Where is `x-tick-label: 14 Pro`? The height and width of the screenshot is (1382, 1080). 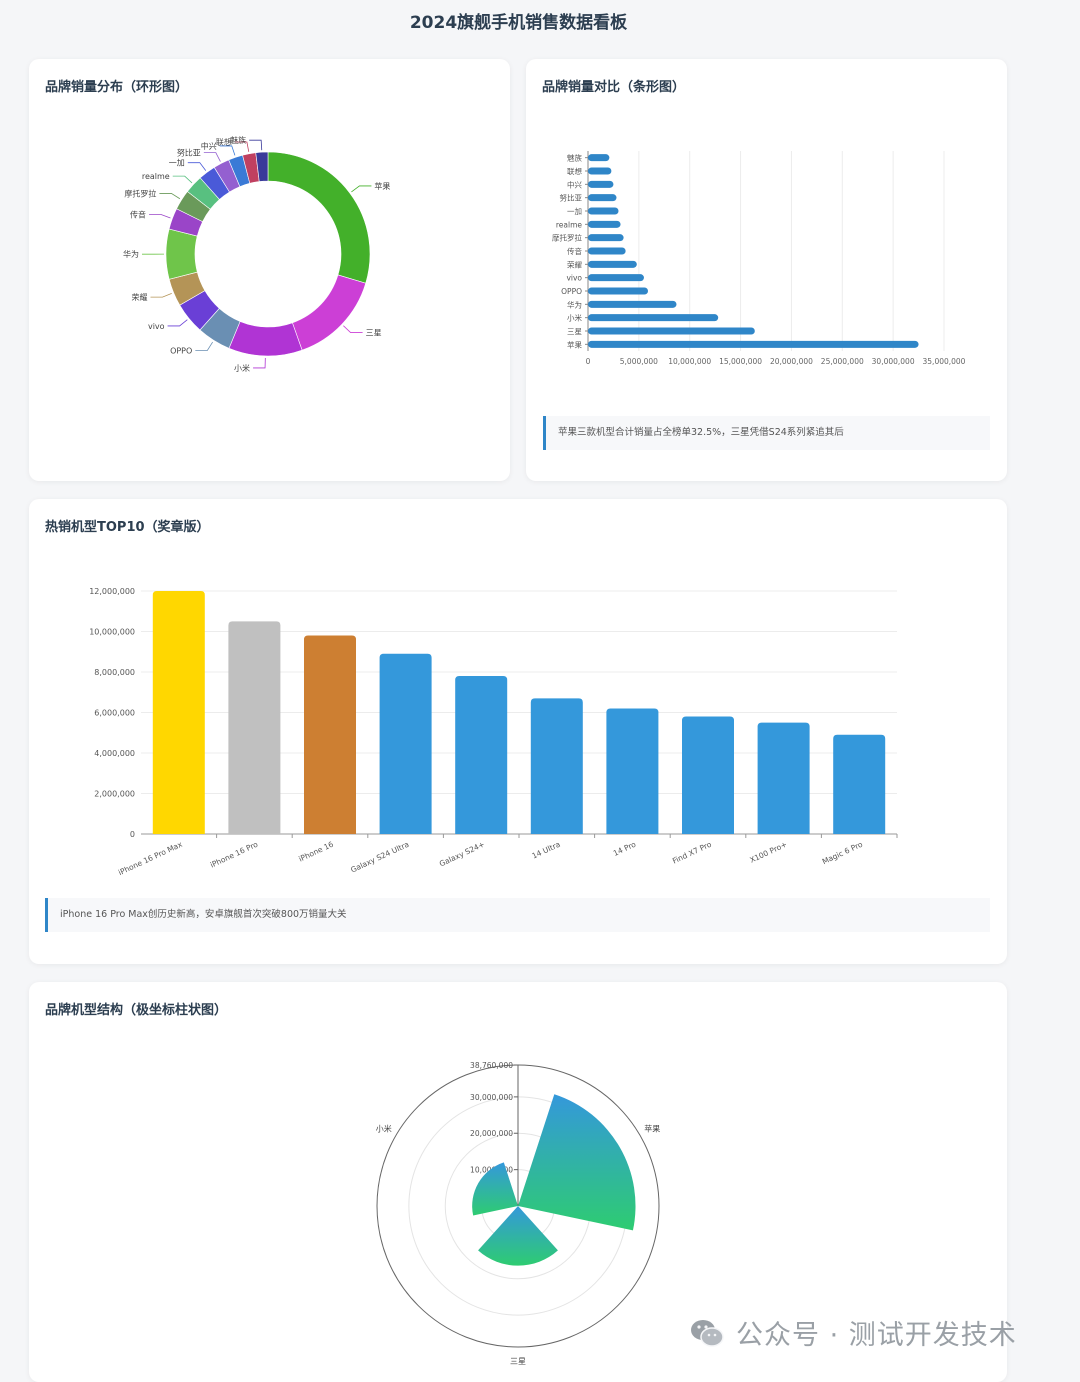 x-tick-label: 14 Pro is located at coordinates (625, 848).